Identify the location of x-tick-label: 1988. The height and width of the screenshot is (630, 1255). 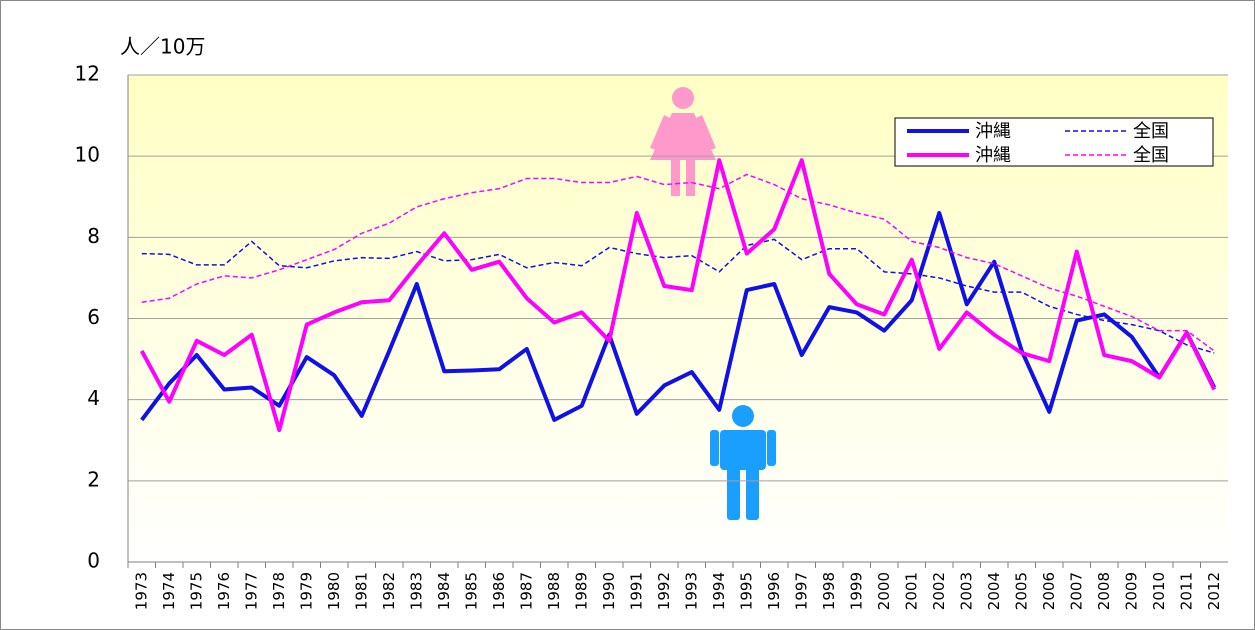
(554, 591).